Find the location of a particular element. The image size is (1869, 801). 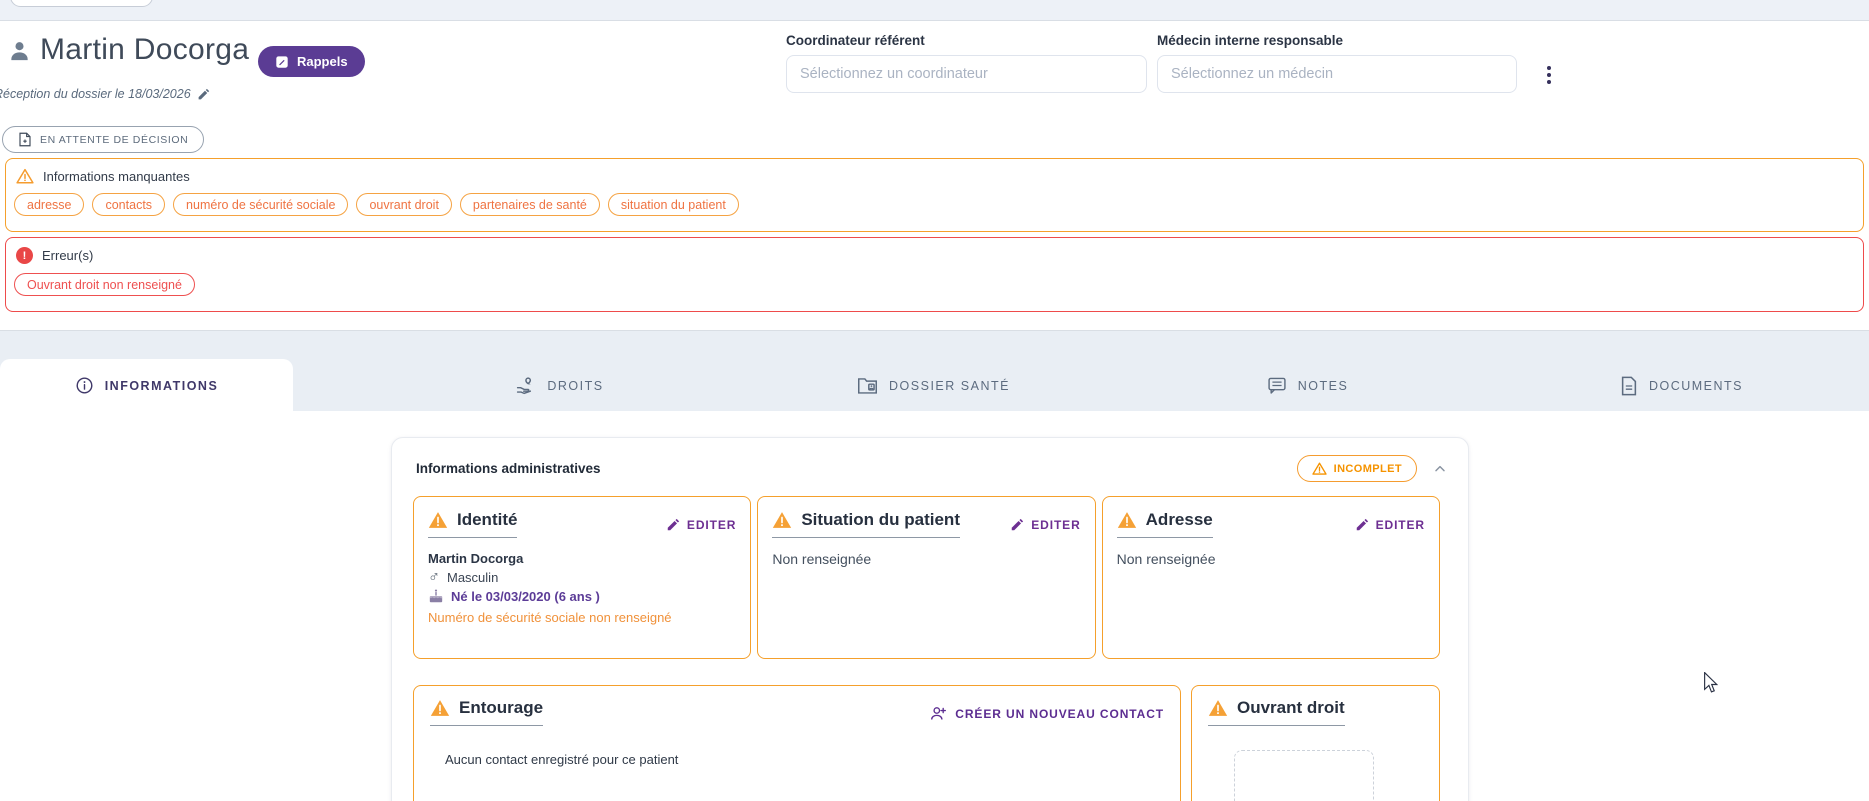

errors-title-row: ! Erreur(s) is located at coordinates (939, 255).